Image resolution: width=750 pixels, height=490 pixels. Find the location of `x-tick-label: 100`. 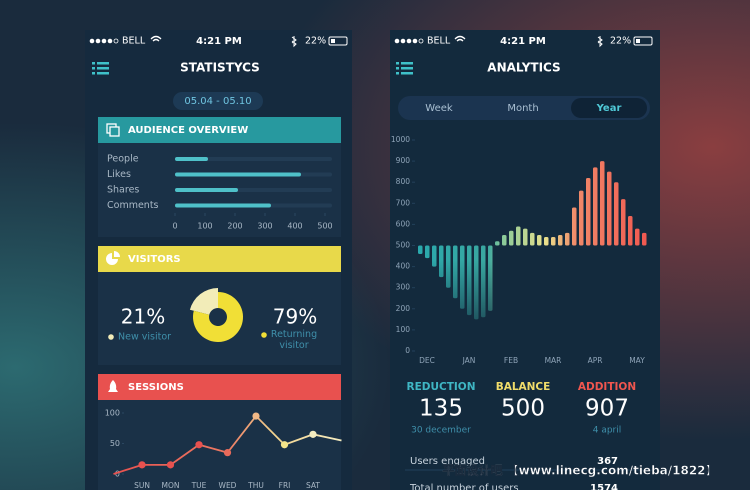

x-tick-label: 100 is located at coordinates (204, 226).